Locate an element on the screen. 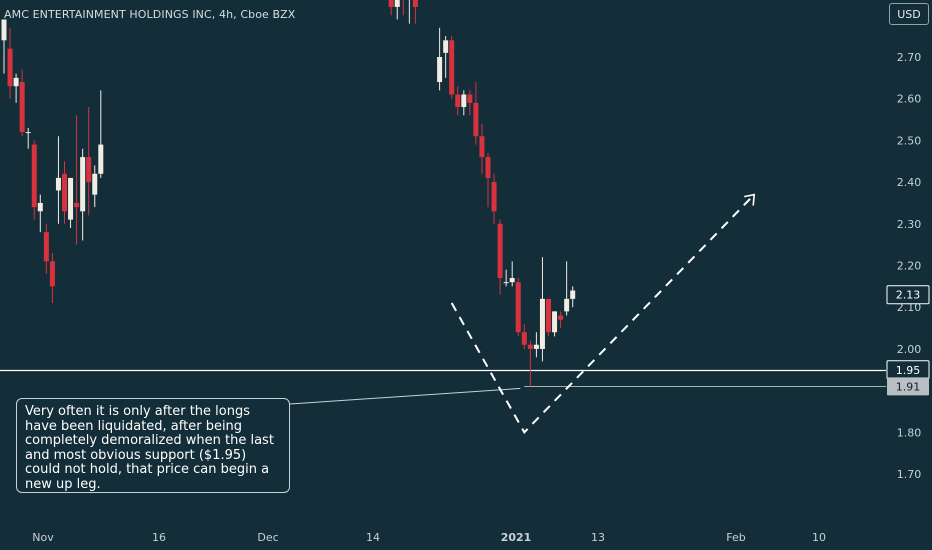 The image size is (932, 550). horizontal-lines-layer is located at coordinates (443, 387).